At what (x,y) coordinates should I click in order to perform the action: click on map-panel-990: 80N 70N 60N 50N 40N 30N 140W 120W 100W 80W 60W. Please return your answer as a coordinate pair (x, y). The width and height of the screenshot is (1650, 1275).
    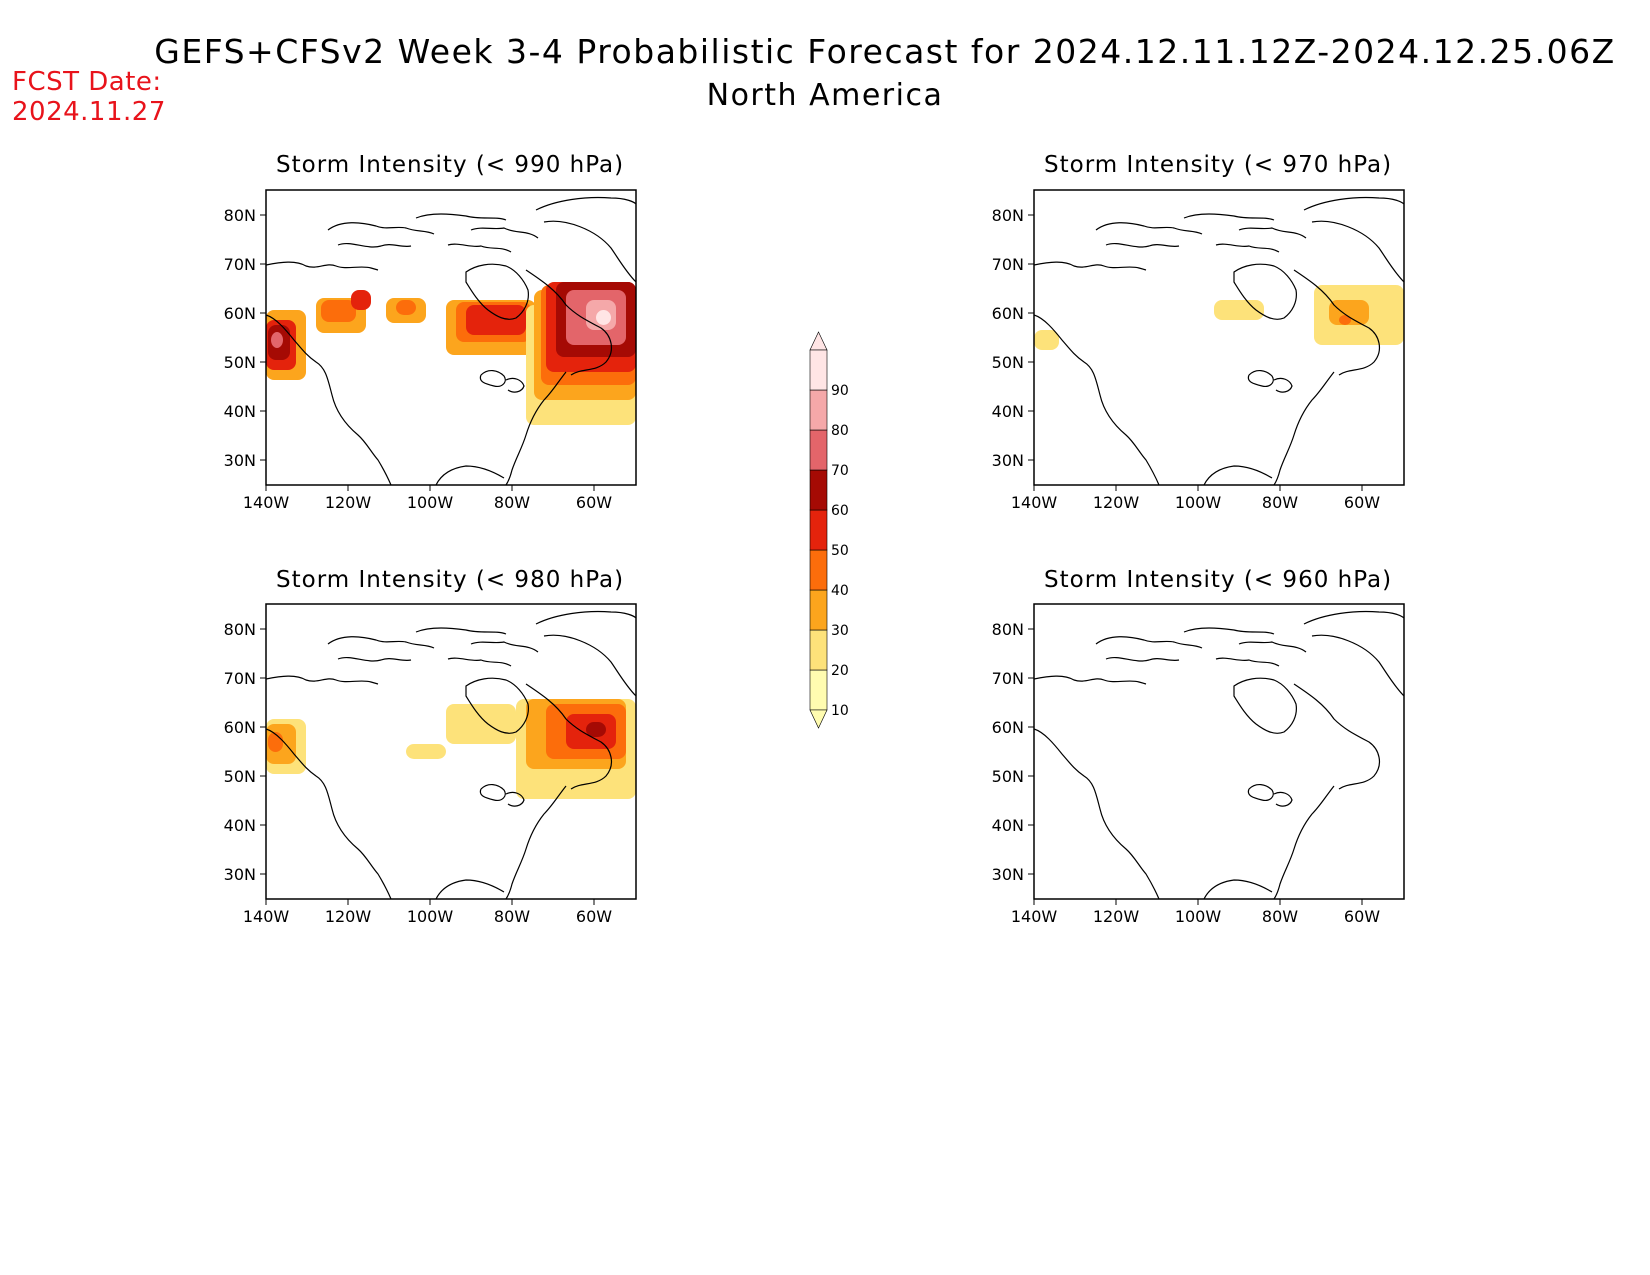
    Looking at the image, I should click on (430, 350).